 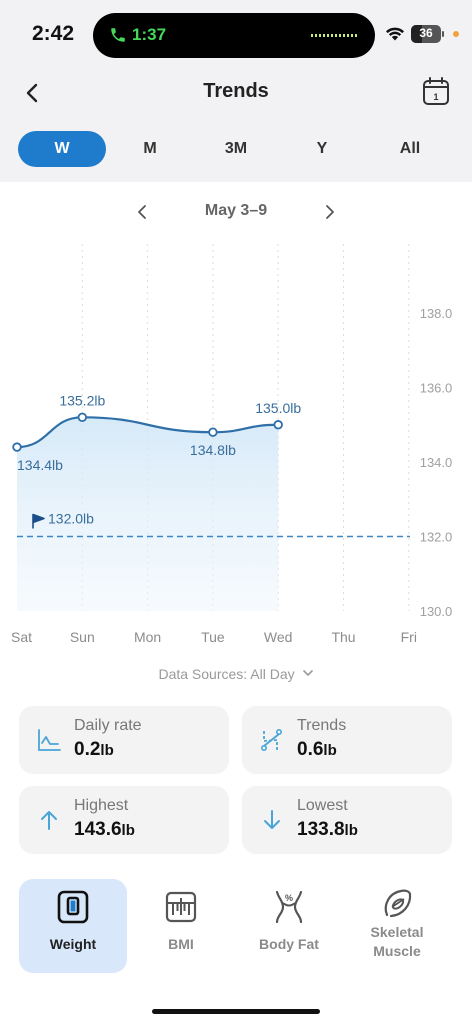 I want to click on value-number: 143.6, so click(x=98, y=829).